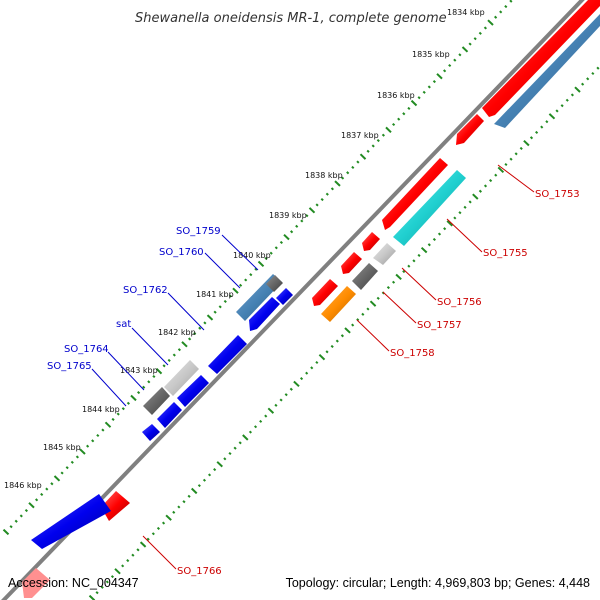  What do you see at coordinates (439, 325) in the screenshot?
I see `gene-label-reverse: SO_1757` at bounding box center [439, 325].